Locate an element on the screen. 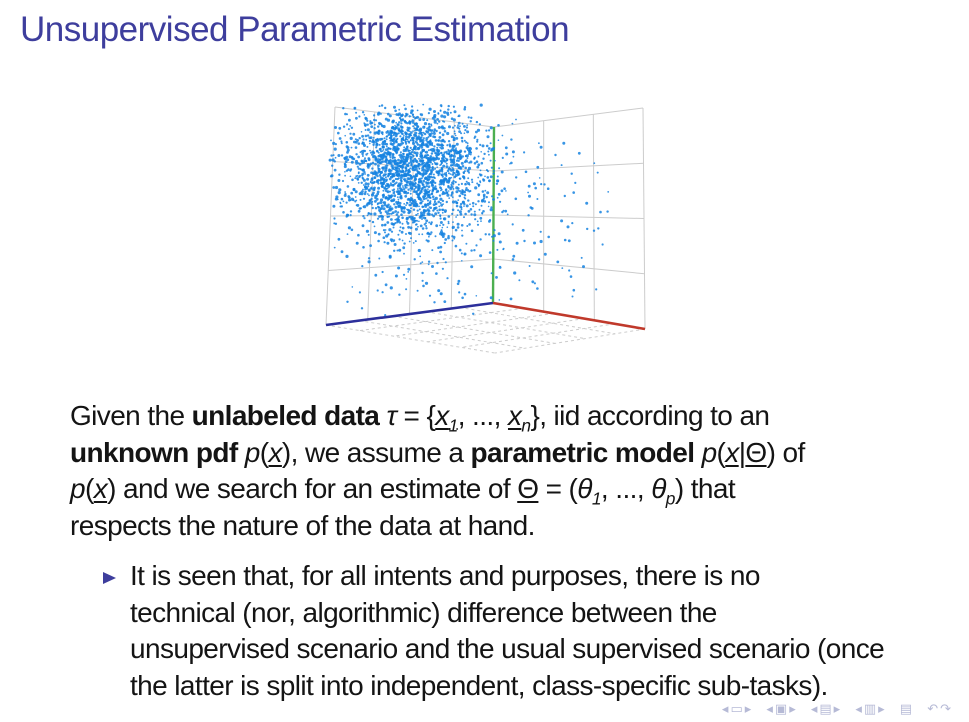 This screenshot has width=969, height=722. scatter3d-canvas is located at coordinates (485, 228).